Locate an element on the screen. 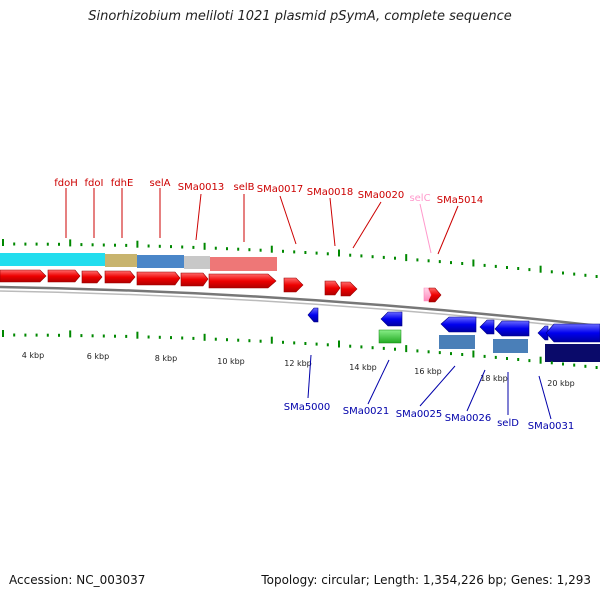  cog-lower-green is located at coordinates (390, 336).